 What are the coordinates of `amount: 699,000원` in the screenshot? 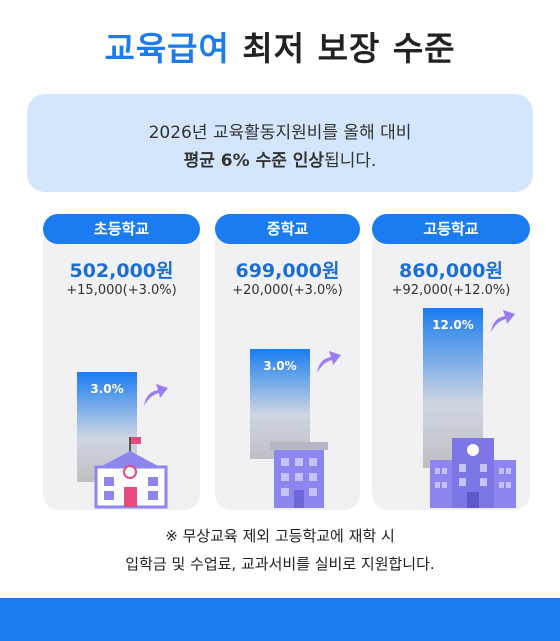 It's located at (287, 271).